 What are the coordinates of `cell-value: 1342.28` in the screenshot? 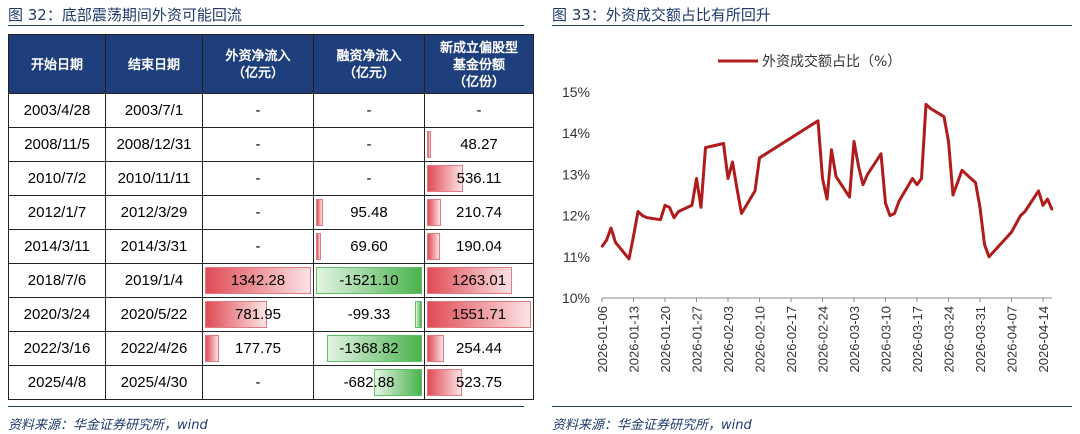 It's located at (258, 280).